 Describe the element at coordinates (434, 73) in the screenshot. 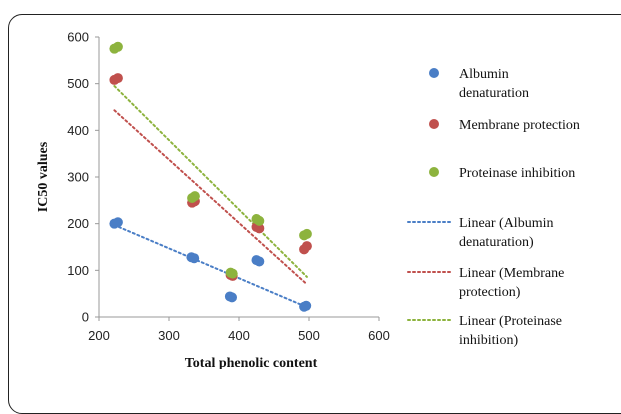

I see `legend-marker-albumin-denaturation` at that location.